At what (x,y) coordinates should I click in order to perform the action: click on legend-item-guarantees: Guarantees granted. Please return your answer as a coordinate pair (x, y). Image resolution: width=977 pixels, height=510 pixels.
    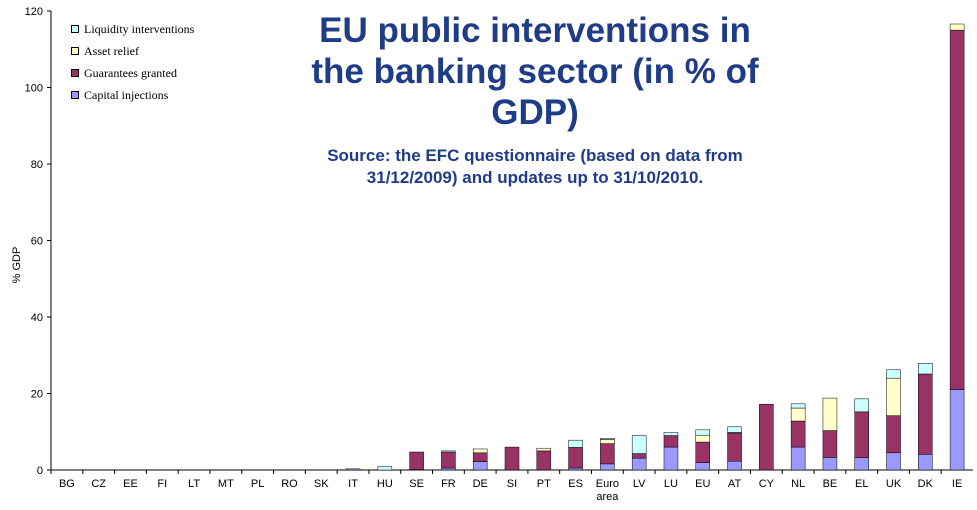
    Looking at the image, I should click on (132, 73).